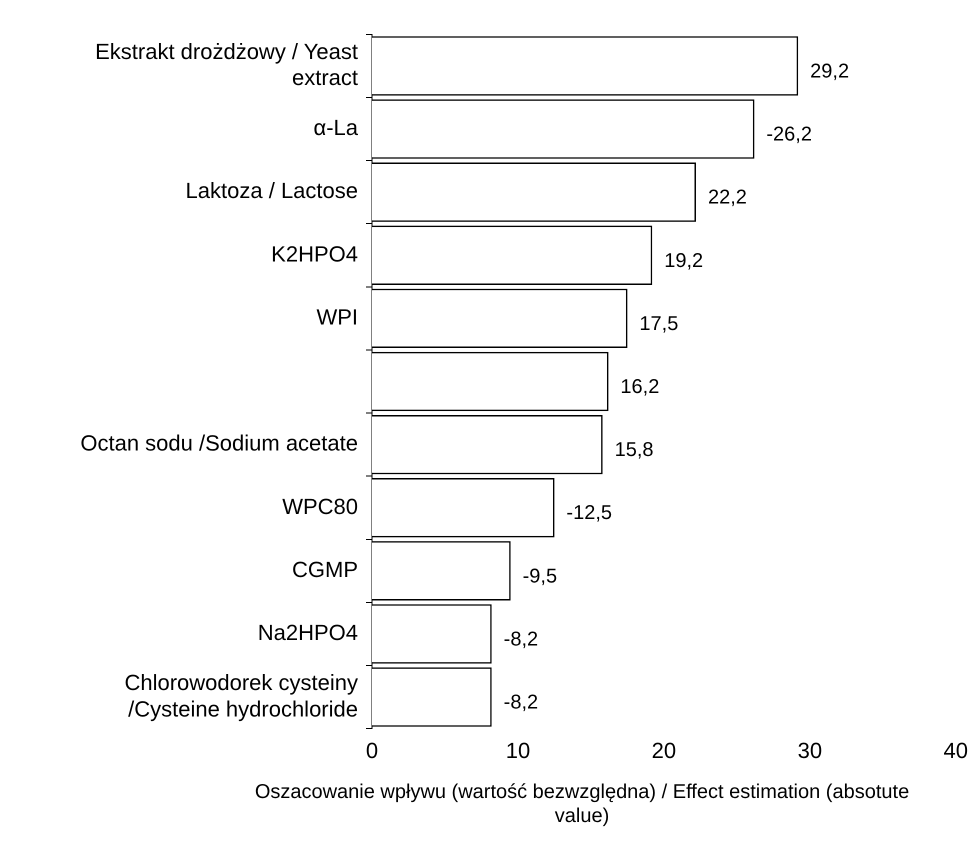  Describe the element at coordinates (226, 64) in the screenshot. I see `y-tick-label: Ekstrakt drożdżowy / Yeast extract` at that location.